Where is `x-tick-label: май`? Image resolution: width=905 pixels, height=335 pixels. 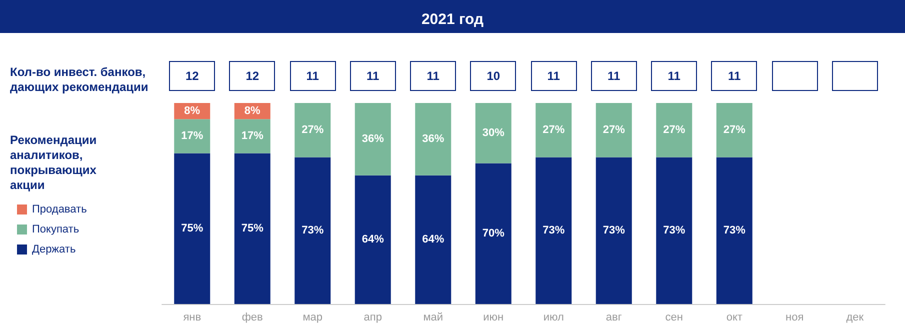
x-tick-label: май is located at coordinates (433, 318).